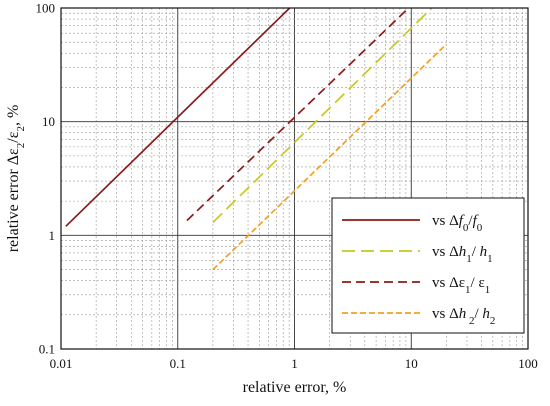  Describe the element at coordinates (411, 363) in the screenshot. I see `x-tick-label: 10` at that location.